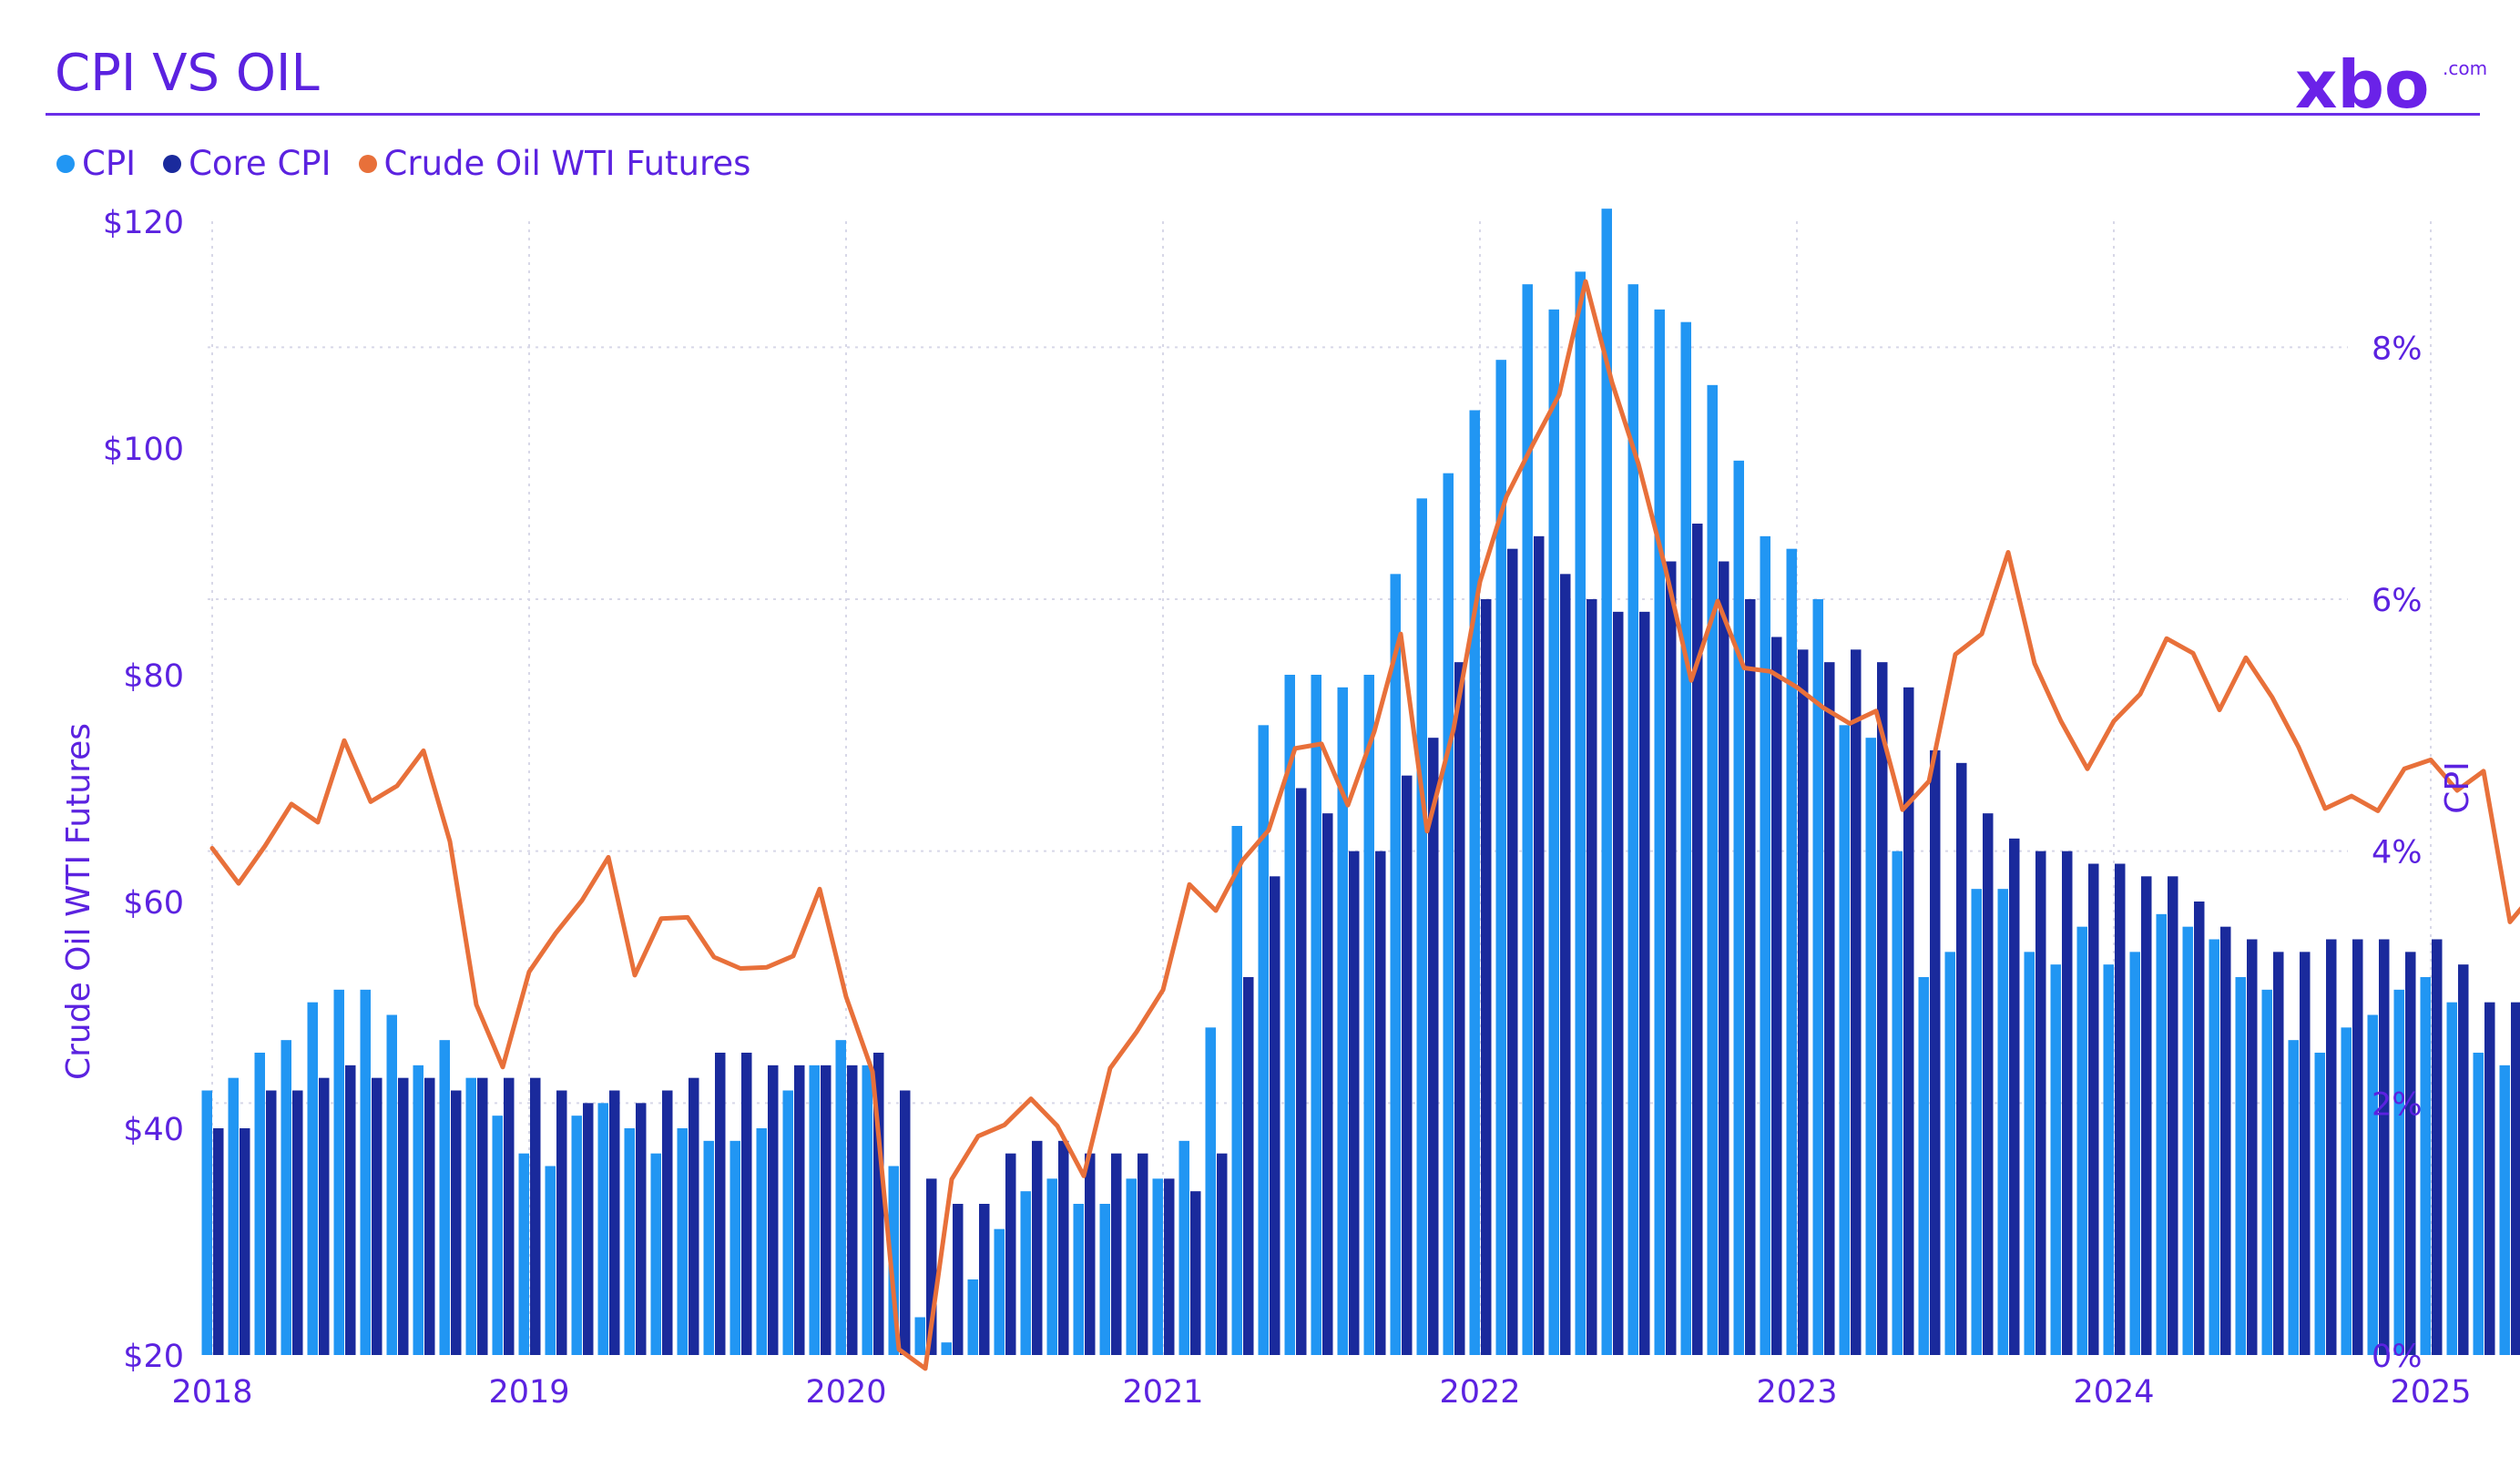 This screenshot has width=2520, height=1457. What do you see at coordinates (2397, 853) in the screenshot?
I see `y-axis-right-ticks: 0% 2% 4% 6% 8%` at bounding box center [2397, 853].